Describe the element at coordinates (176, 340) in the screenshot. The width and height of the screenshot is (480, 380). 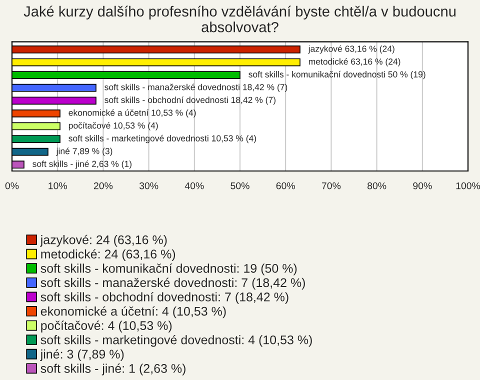
I see `legend-label: soft skills - marketingové dovednosti: 4 (10,53 %)` at that location.